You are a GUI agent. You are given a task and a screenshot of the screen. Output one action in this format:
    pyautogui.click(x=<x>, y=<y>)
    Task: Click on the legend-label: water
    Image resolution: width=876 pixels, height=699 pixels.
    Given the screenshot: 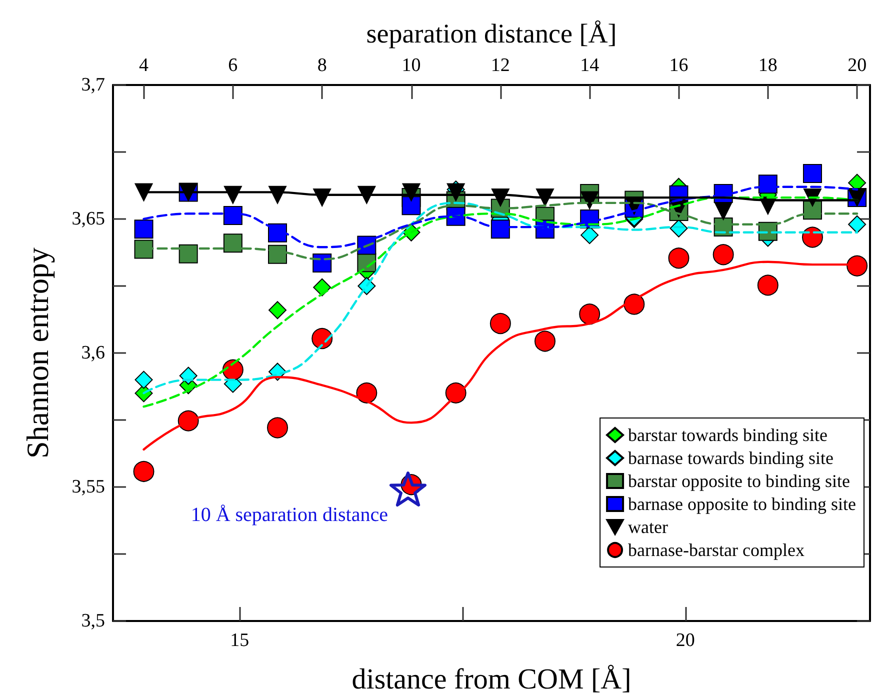 What is the action you would take?
    pyautogui.click(x=648, y=527)
    